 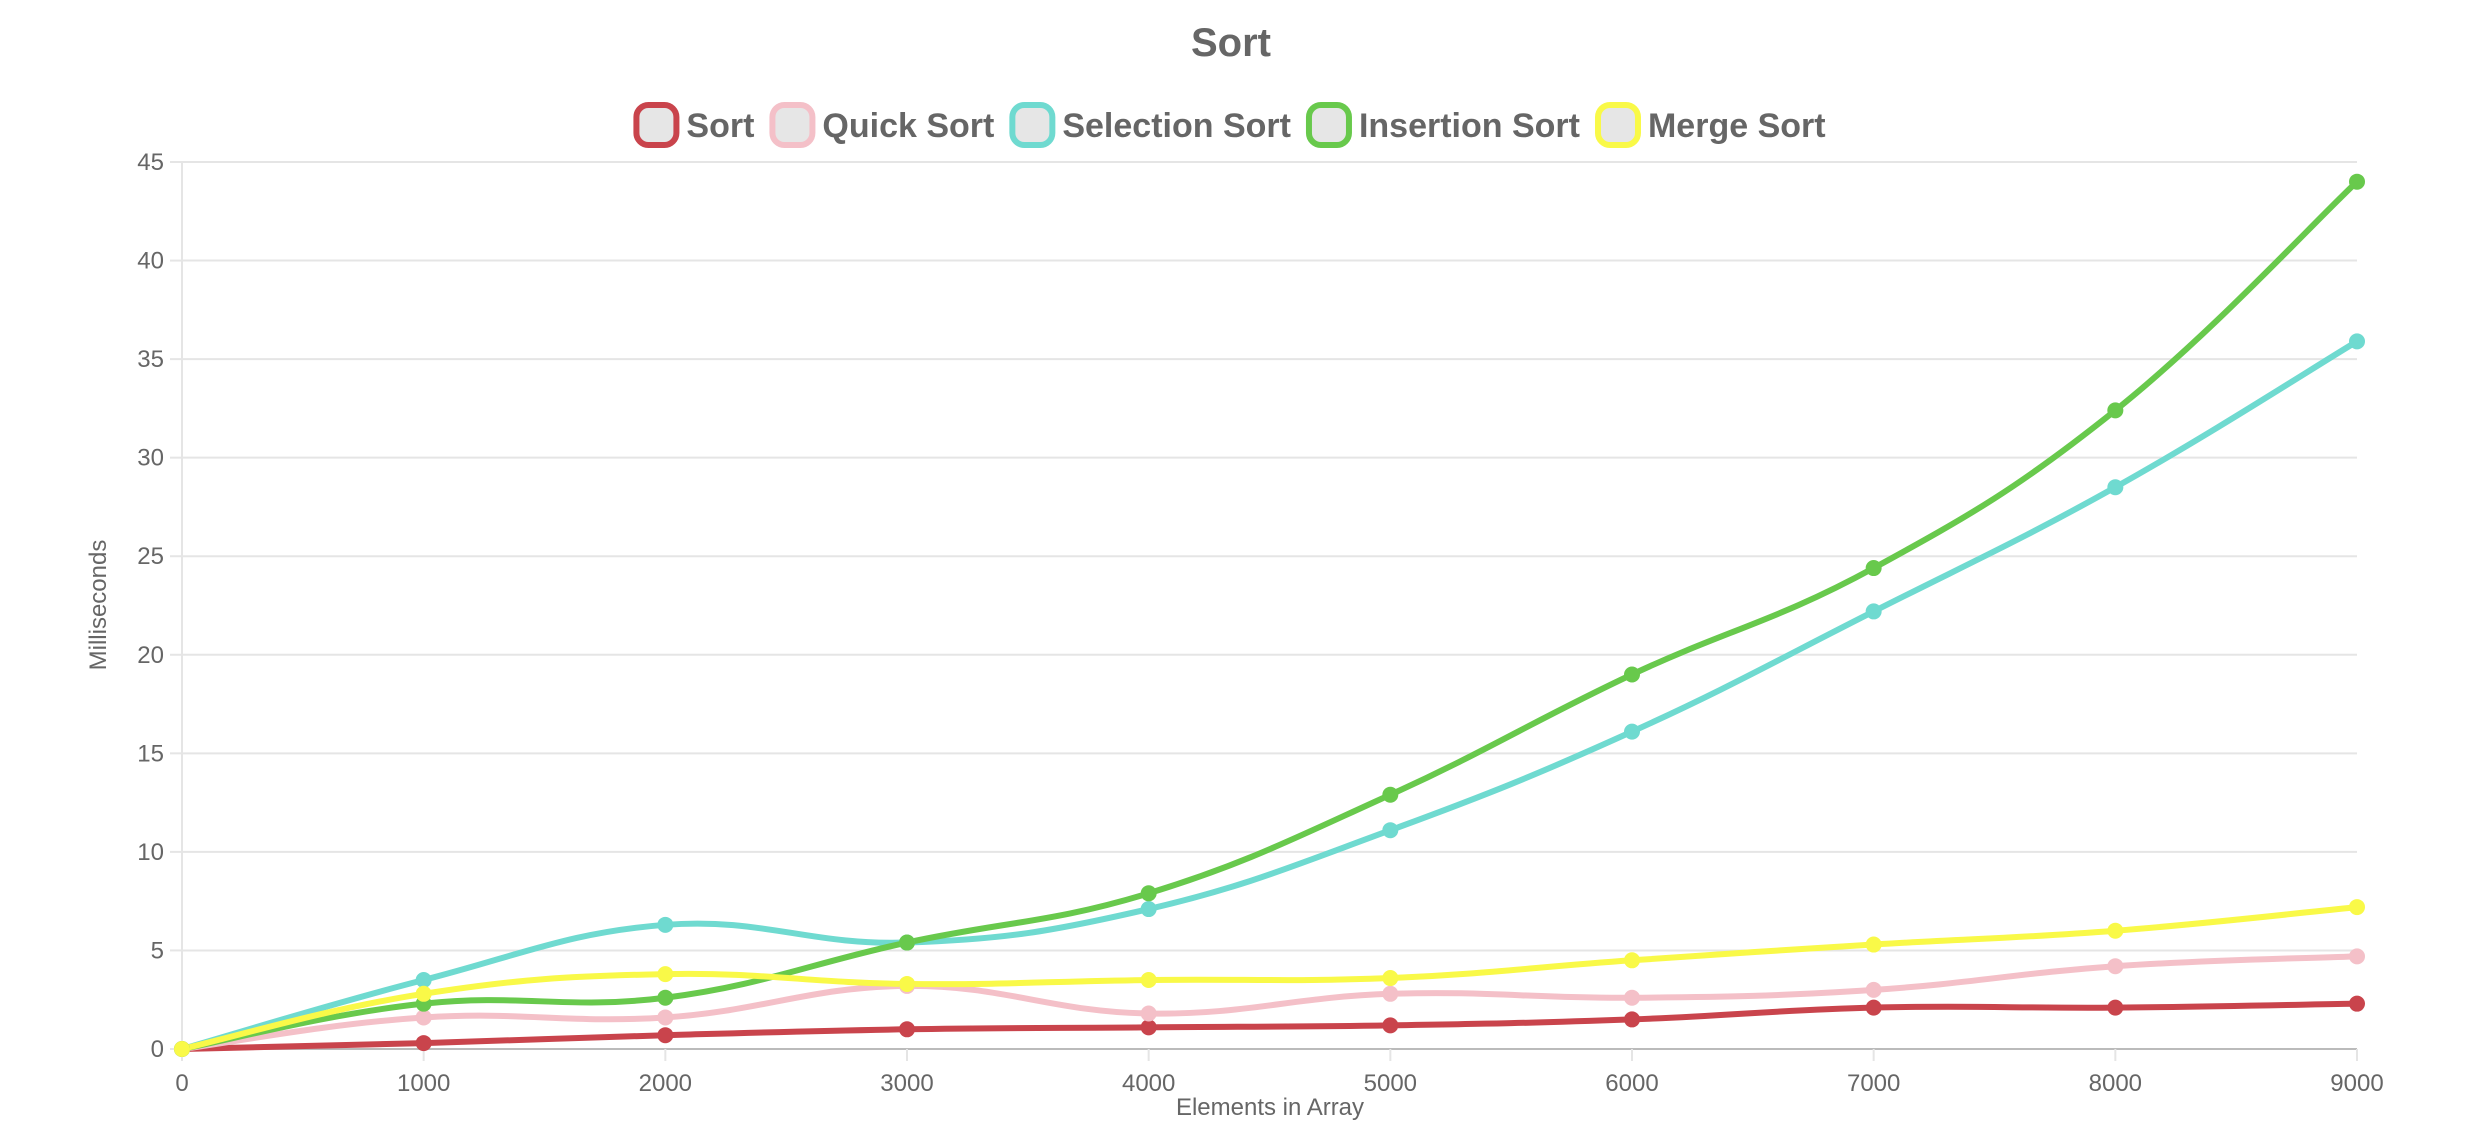 I want to click on y-tick-label: 15, so click(x=150, y=753).